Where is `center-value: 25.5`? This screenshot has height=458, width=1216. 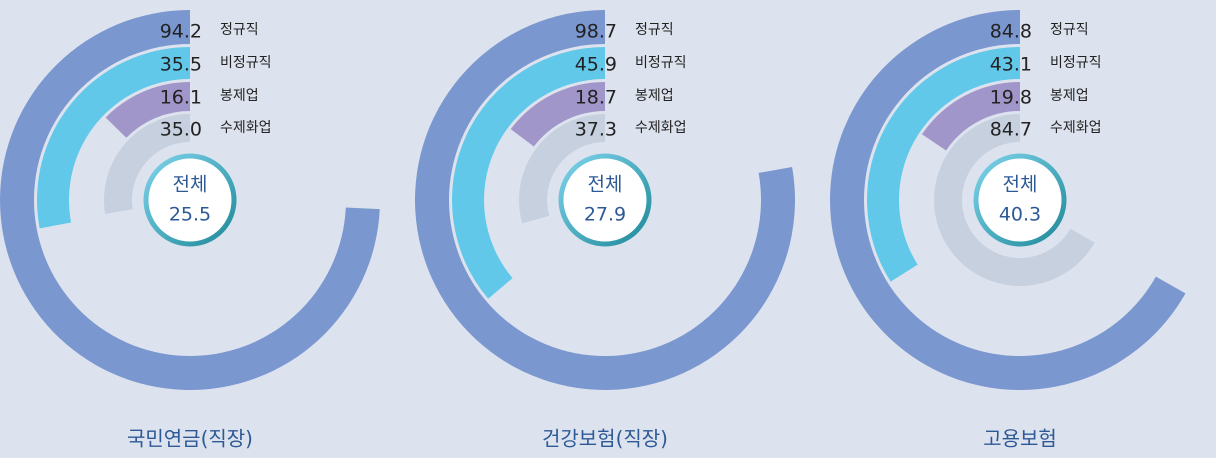
center-value: 25.5 is located at coordinates (190, 215).